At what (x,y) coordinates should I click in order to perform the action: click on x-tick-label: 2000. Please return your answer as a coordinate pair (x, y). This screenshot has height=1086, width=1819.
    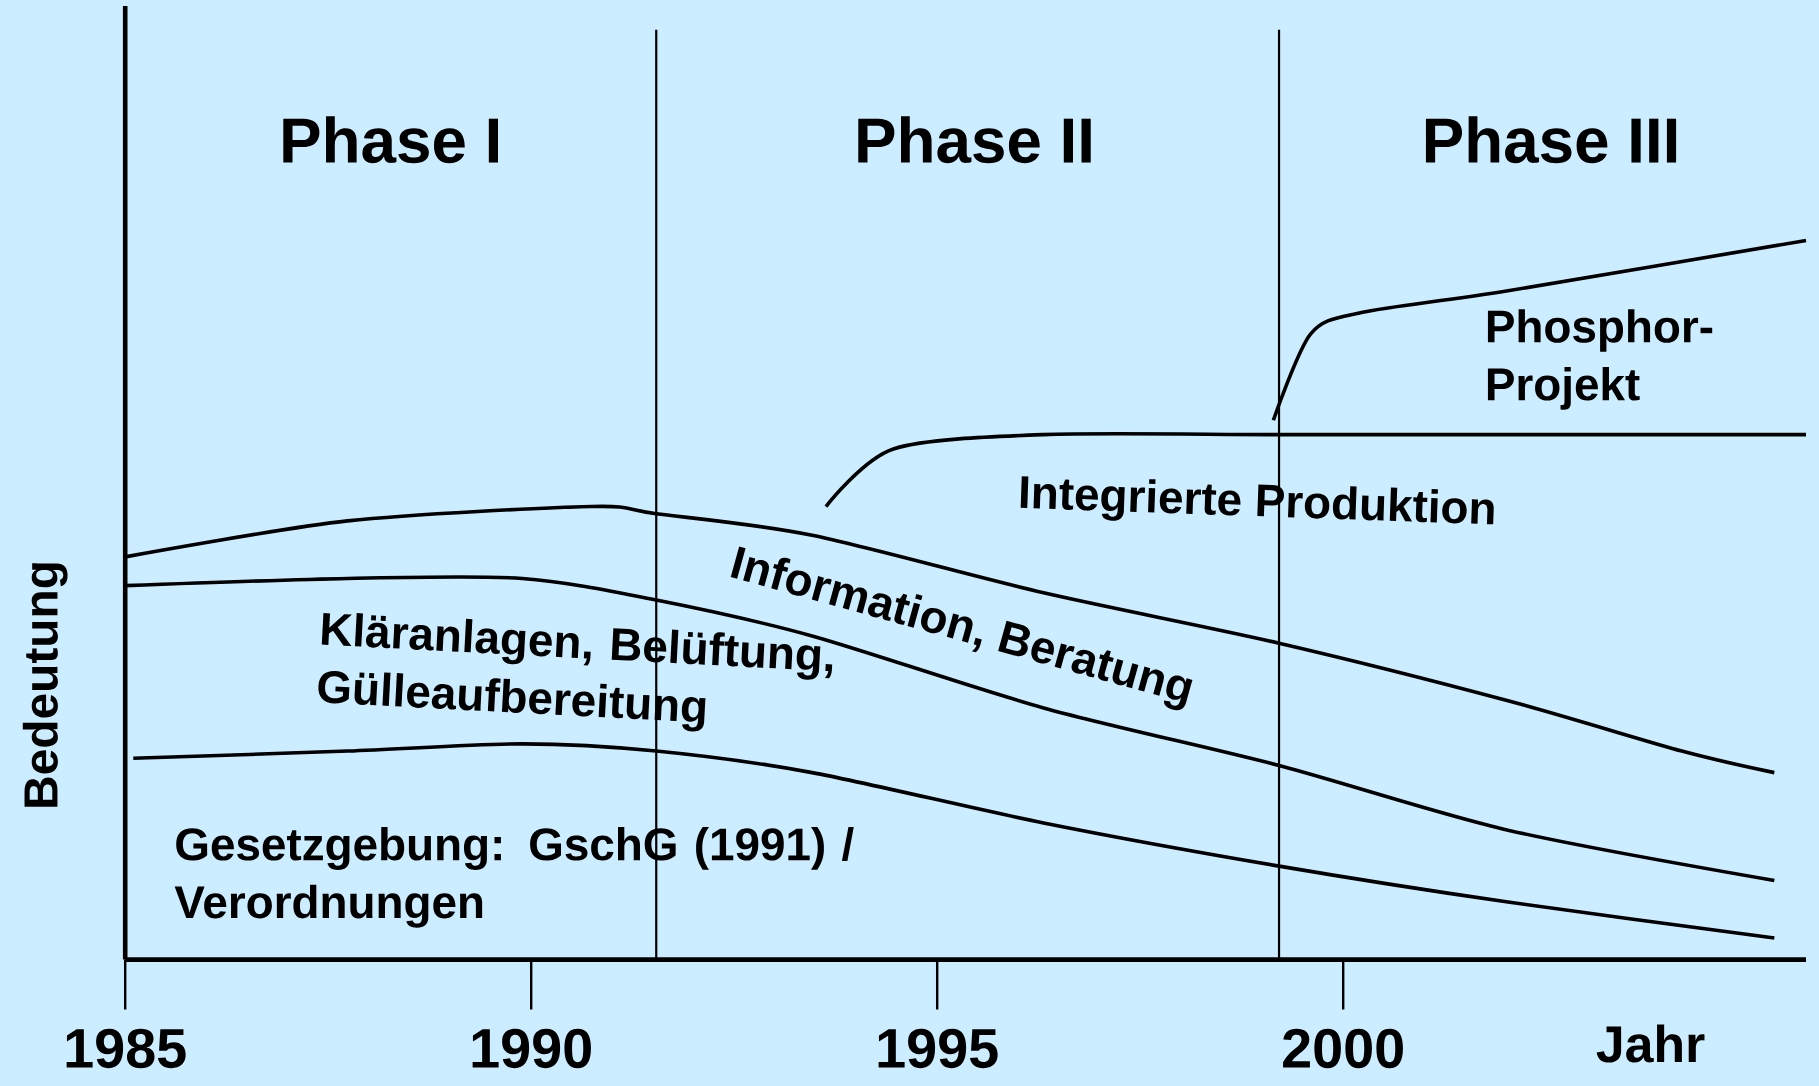
    Looking at the image, I should click on (1343, 1048).